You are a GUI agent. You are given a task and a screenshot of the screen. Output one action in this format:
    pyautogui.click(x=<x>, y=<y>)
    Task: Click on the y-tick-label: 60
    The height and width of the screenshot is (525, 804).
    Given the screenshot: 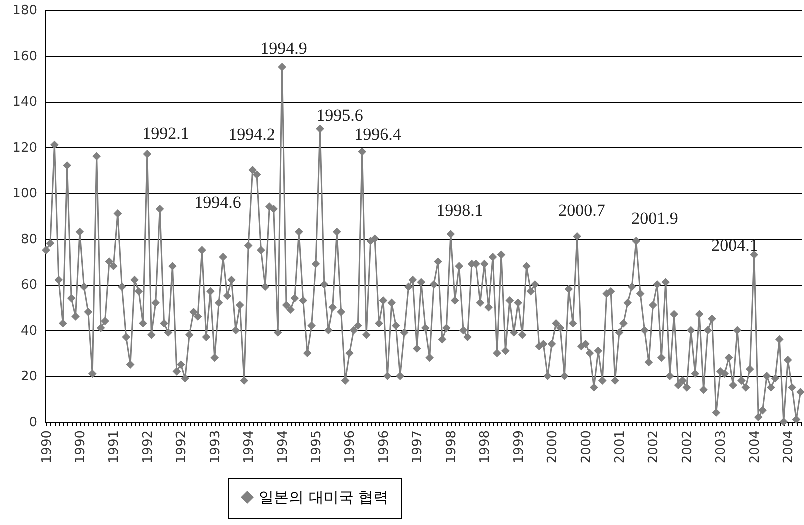 What is the action you would take?
    pyautogui.click(x=29, y=286)
    